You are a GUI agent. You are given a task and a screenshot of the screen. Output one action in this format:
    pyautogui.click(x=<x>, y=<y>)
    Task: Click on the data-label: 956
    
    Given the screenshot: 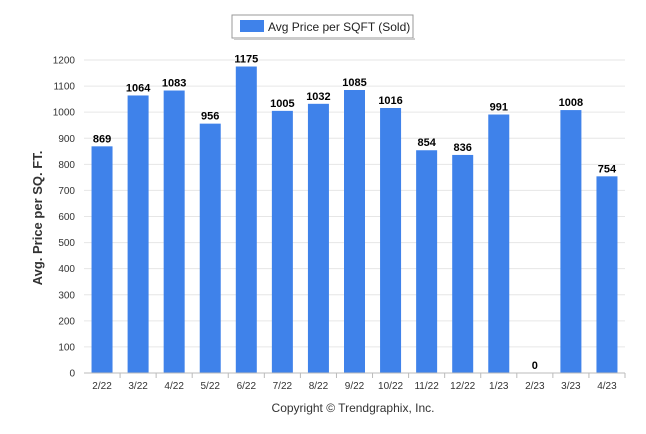 What is the action you would take?
    pyautogui.click(x=210, y=117)
    